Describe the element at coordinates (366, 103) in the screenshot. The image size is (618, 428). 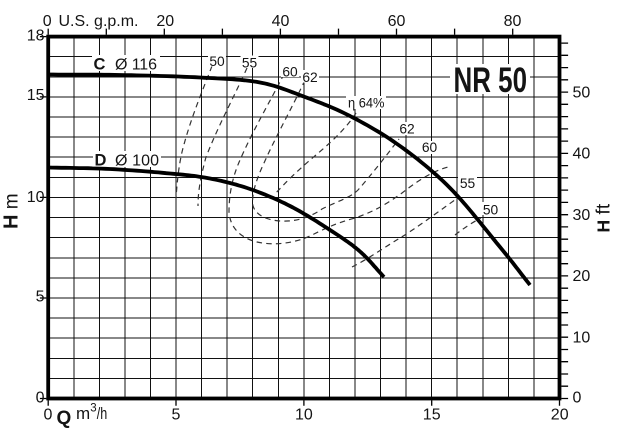
I see `svg-text: η 64%` at that location.